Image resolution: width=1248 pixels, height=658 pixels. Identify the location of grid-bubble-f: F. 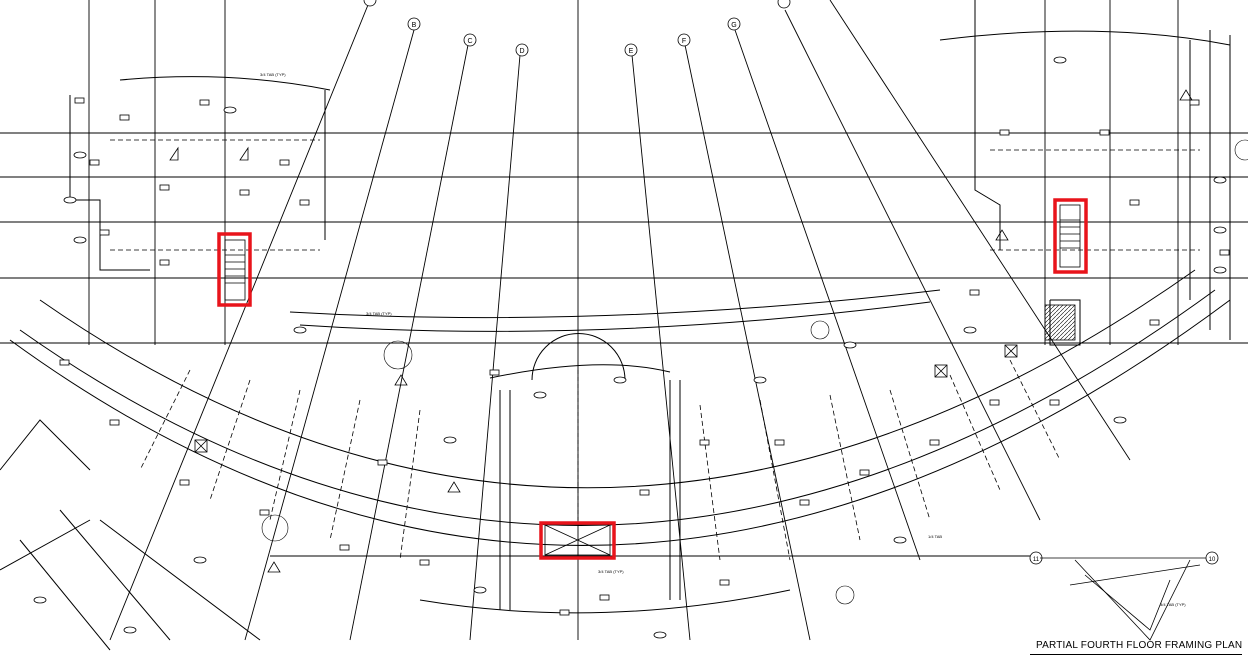
(684, 40).